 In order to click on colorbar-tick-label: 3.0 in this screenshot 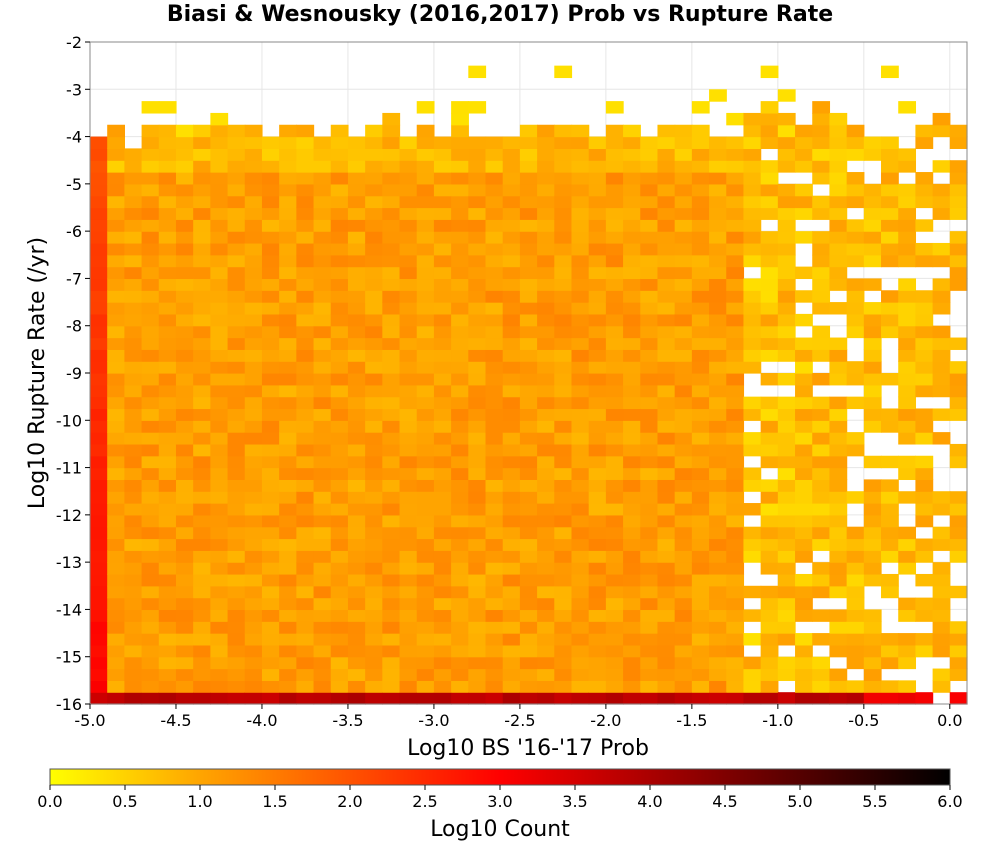, I will do `click(499, 801)`.